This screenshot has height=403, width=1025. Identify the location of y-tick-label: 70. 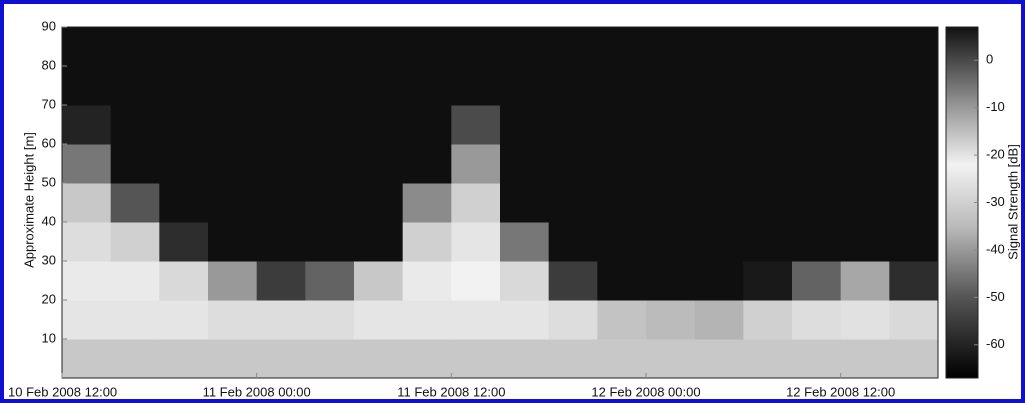
(49, 103).